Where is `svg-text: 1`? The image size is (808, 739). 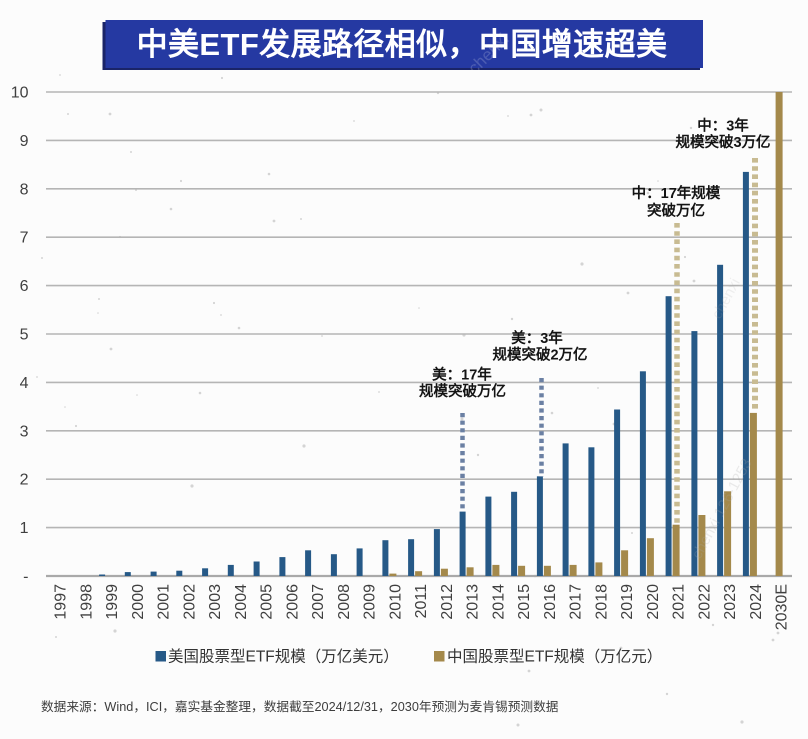 svg-text: 1 is located at coordinates (24, 528).